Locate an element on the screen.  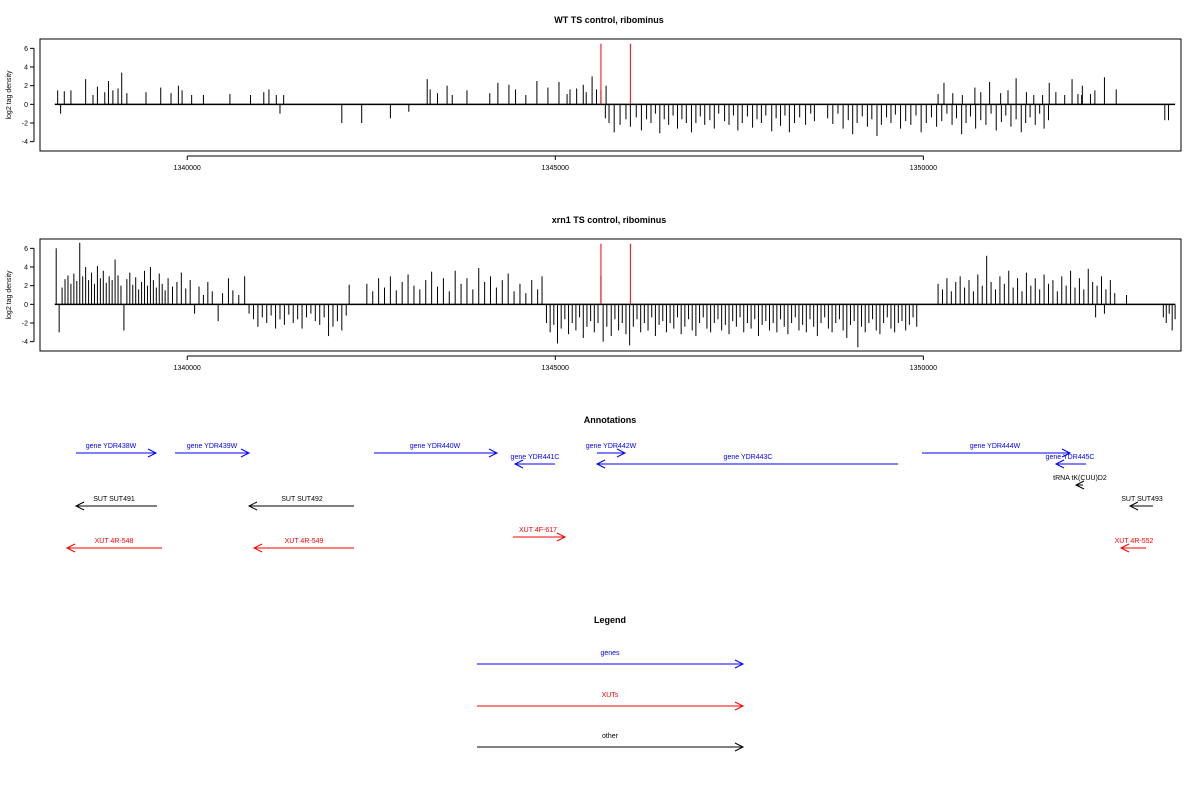
panel-wt-y-tick-label: 4 is located at coordinates (26, 68).